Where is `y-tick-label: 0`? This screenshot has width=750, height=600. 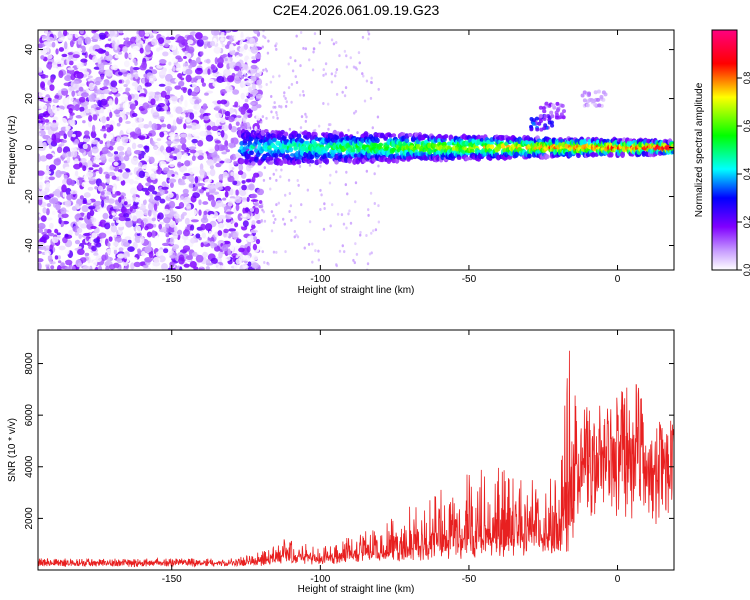 y-tick-label: 0 is located at coordinates (29, 147).